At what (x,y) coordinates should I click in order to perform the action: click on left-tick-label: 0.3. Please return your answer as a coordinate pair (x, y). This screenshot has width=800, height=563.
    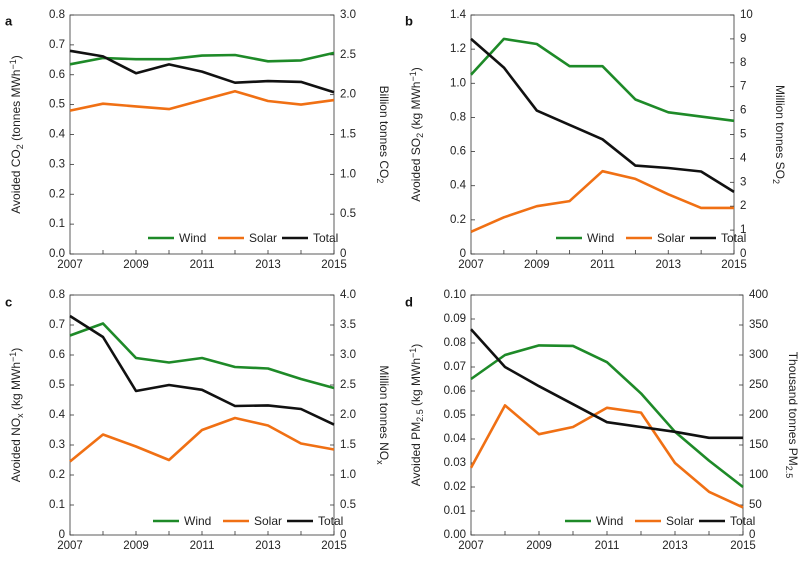
    Looking at the image, I should click on (57, 445).